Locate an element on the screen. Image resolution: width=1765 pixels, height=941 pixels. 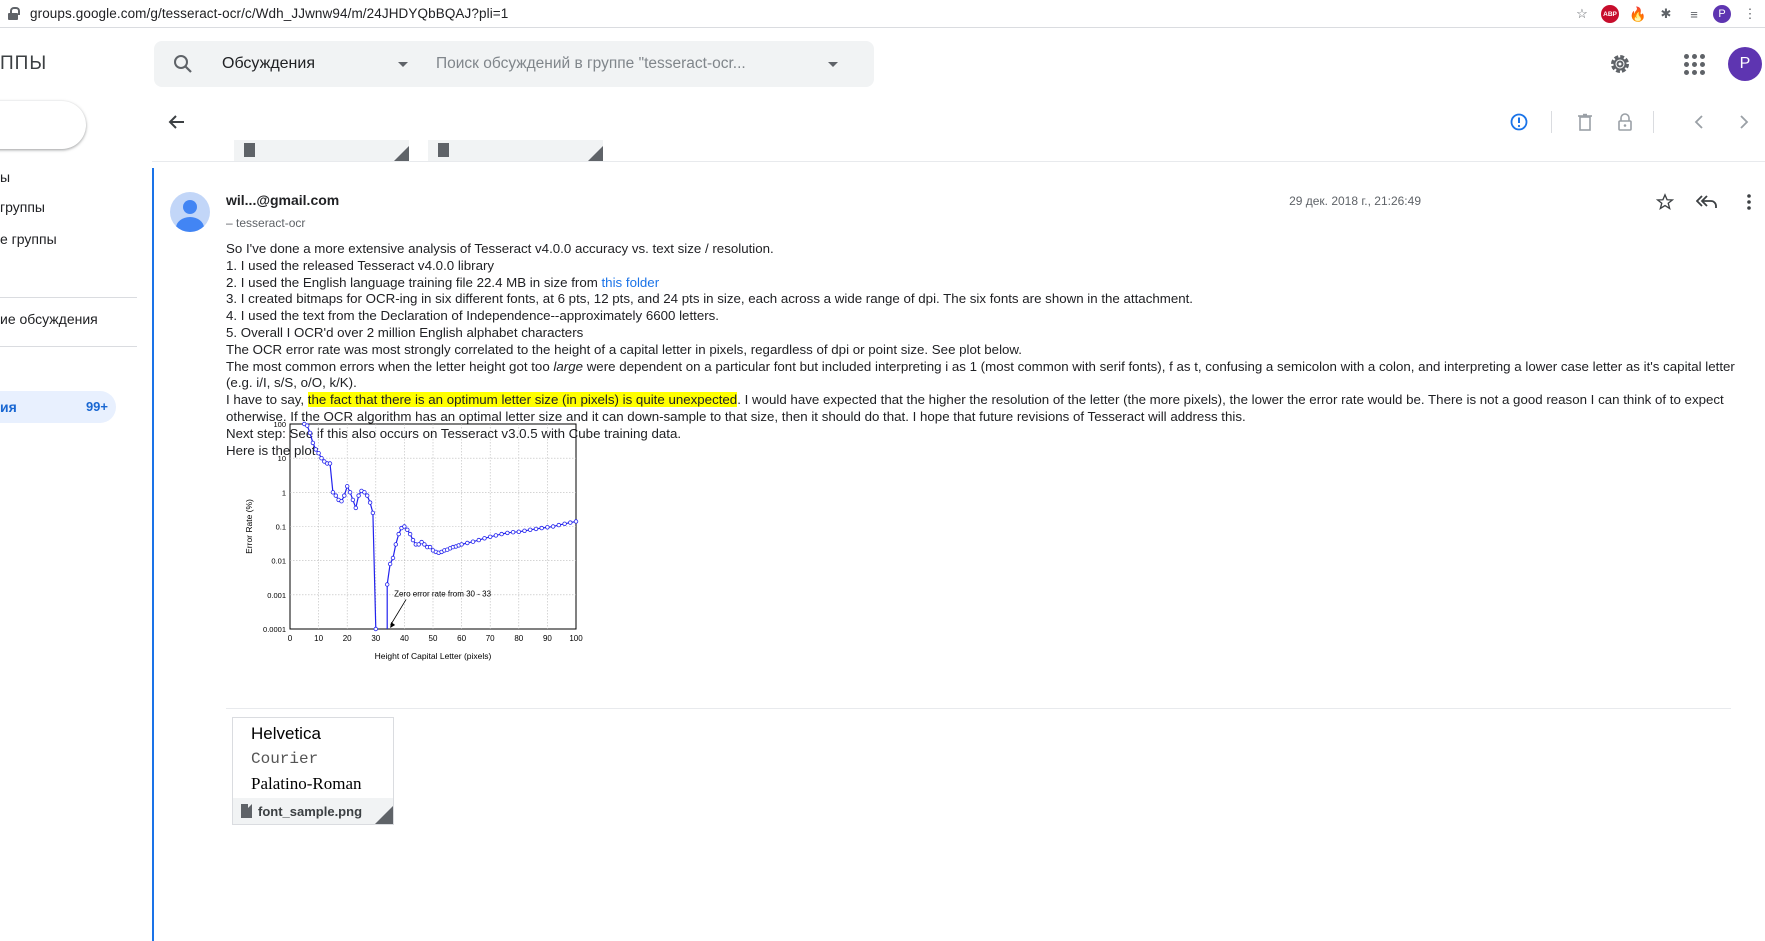
font-sample-line: Palatino-Roman is located at coordinates (306, 783).